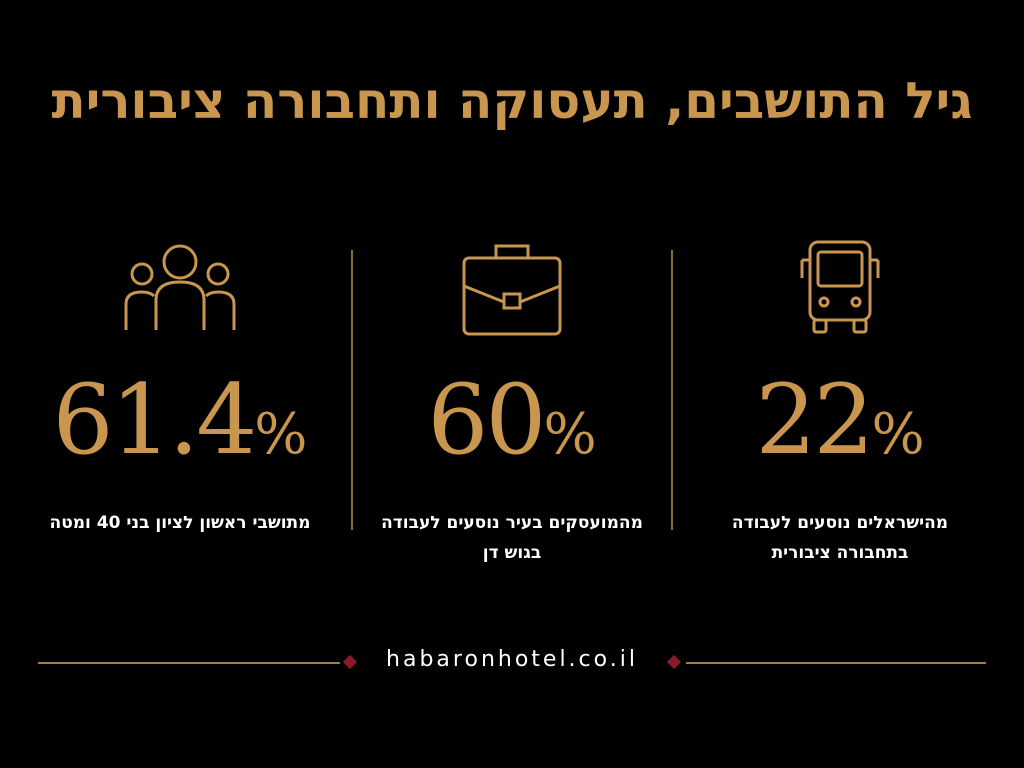  I want to click on stat-number: 60%, so click(512, 427).